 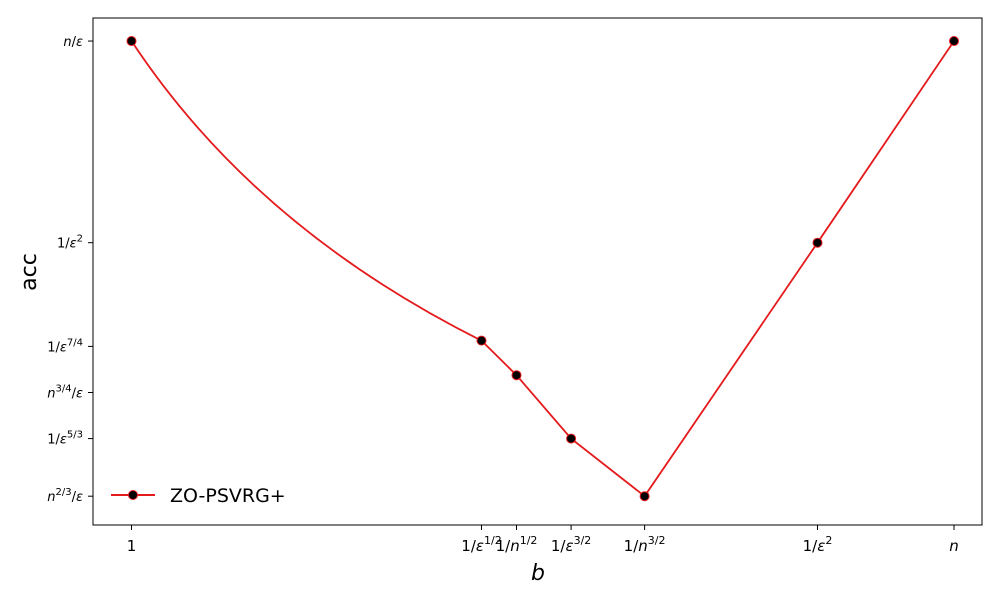 What do you see at coordinates (645, 544) in the screenshot?
I see `x-tick-label: 1/n3/2` at bounding box center [645, 544].